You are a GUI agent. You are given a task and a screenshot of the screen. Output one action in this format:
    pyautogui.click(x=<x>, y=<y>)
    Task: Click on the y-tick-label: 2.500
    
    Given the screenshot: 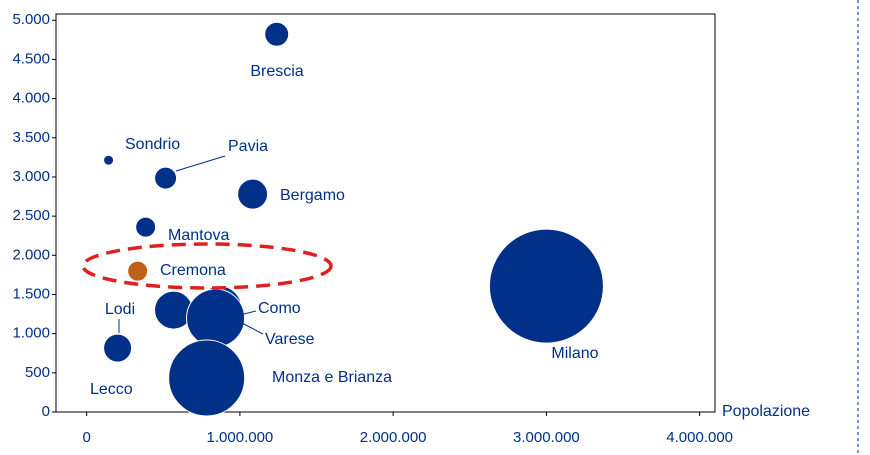 What is the action you would take?
    pyautogui.click(x=31, y=215)
    